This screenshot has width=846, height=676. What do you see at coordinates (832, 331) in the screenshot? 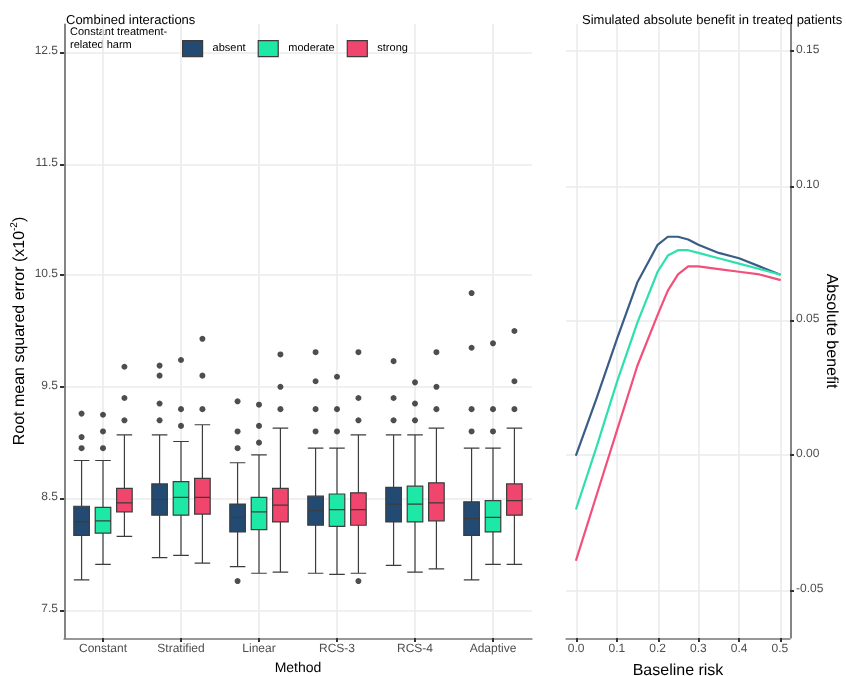
I see `y-axis-title: Absolute benefit` at bounding box center [832, 331].